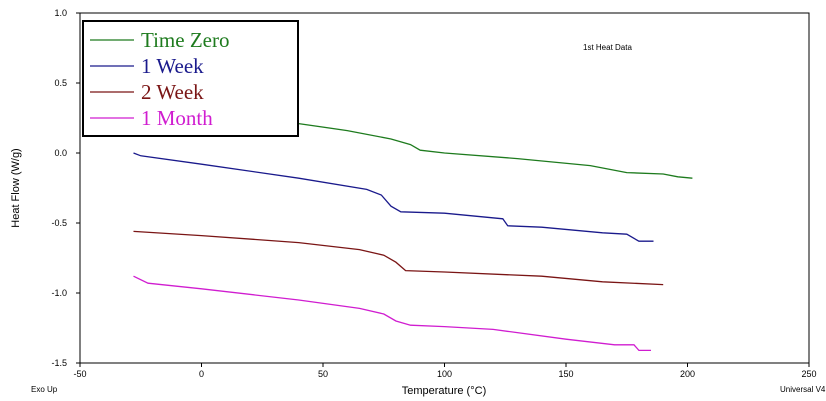  What do you see at coordinates (60, 83) in the screenshot?
I see `y-tick-label: 0.5` at bounding box center [60, 83].